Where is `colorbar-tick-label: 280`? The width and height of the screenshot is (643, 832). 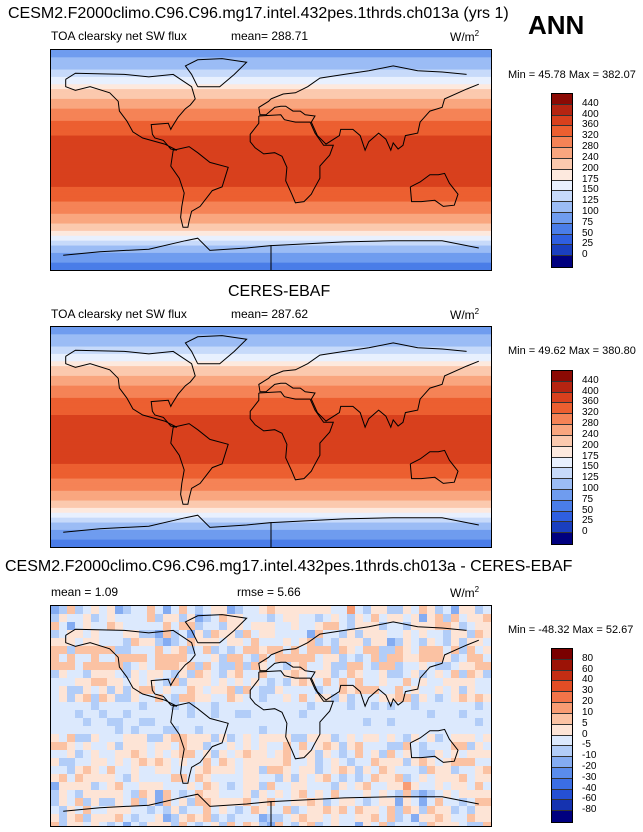 colorbar-tick-label: 280 is located at coordinates (590, 424).